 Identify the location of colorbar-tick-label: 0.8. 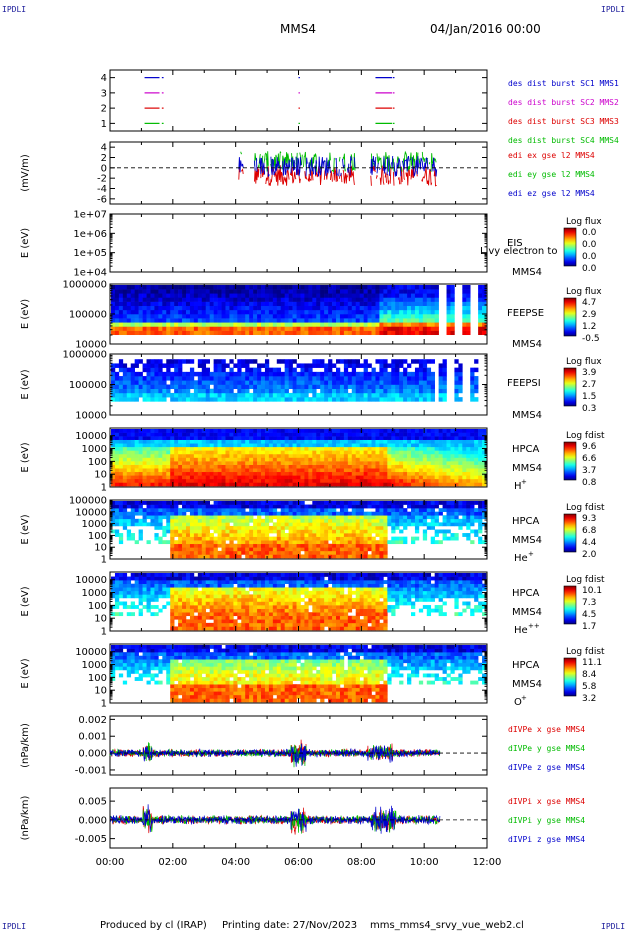
(589, 483).